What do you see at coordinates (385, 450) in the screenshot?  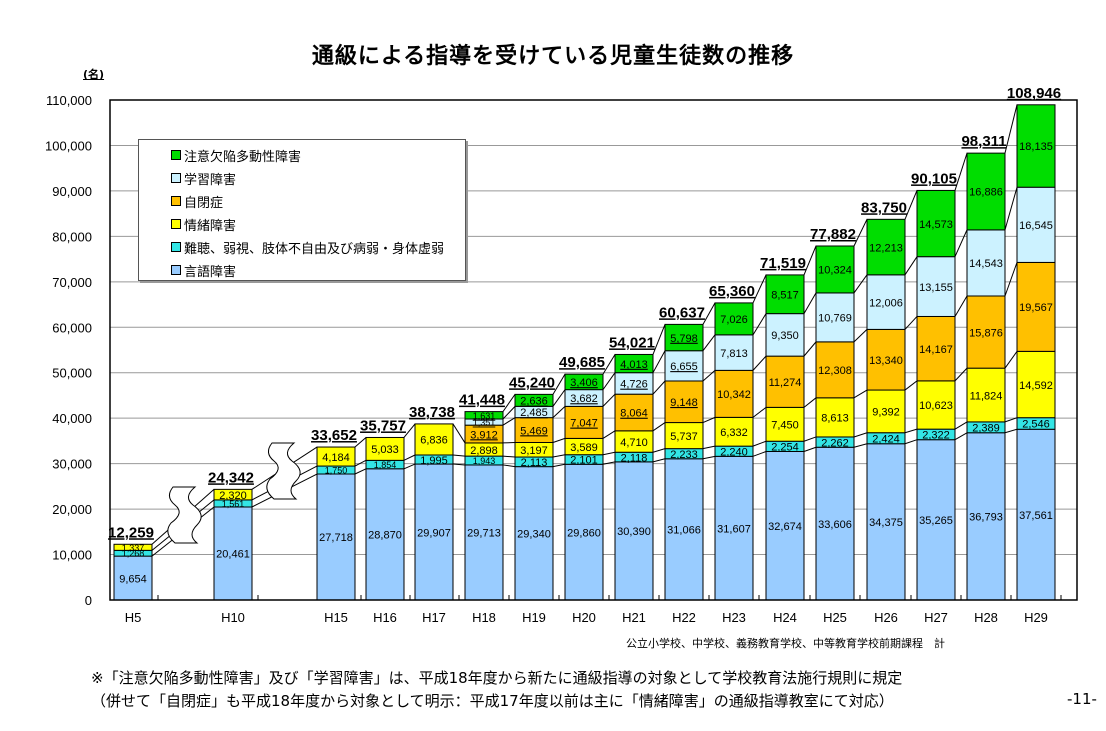 I see `data-label: 5,033` at bounding box center [385, 450].